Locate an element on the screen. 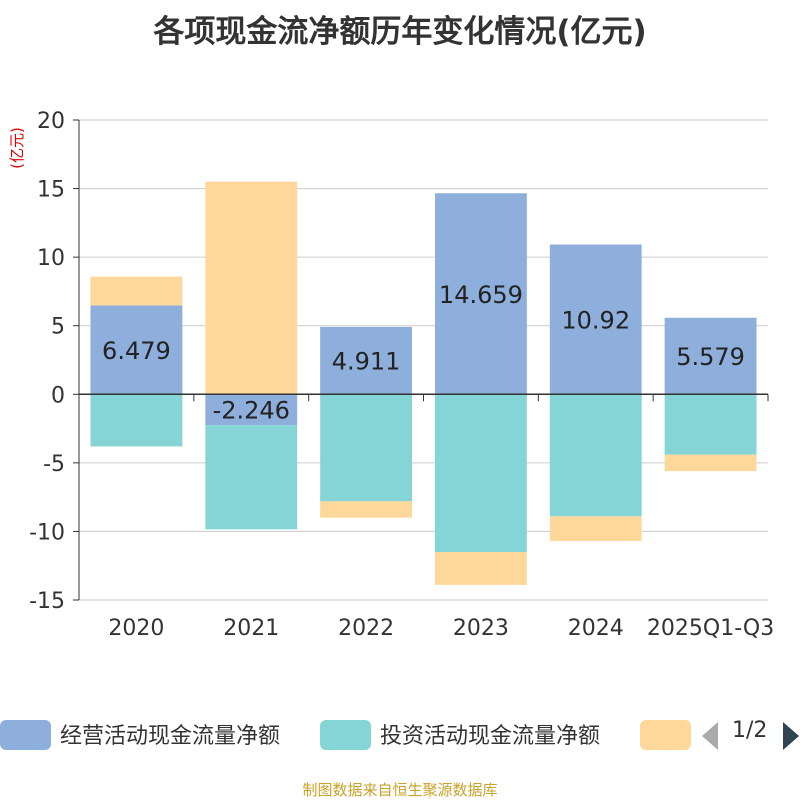 This screenshot has height=800, width=800. x-tick-label: 2024 is located at coordinates (596, 628).